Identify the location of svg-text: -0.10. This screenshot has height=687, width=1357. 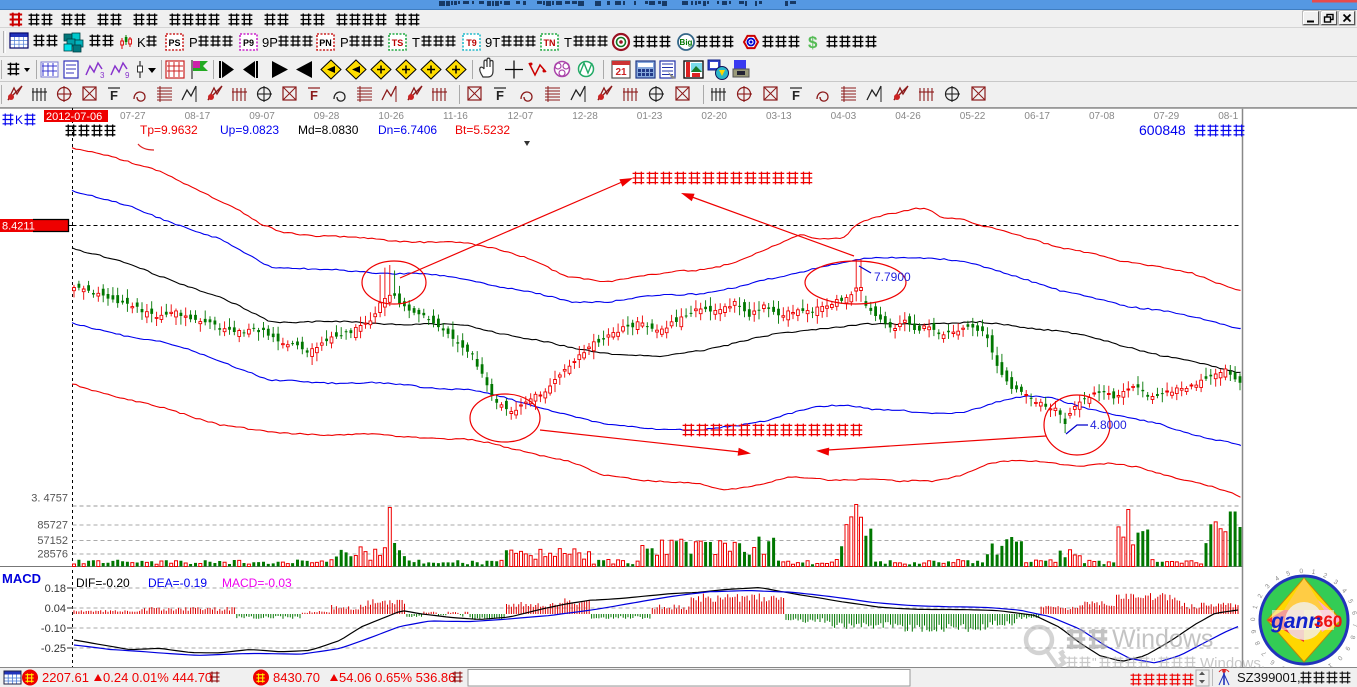
(53, 629).